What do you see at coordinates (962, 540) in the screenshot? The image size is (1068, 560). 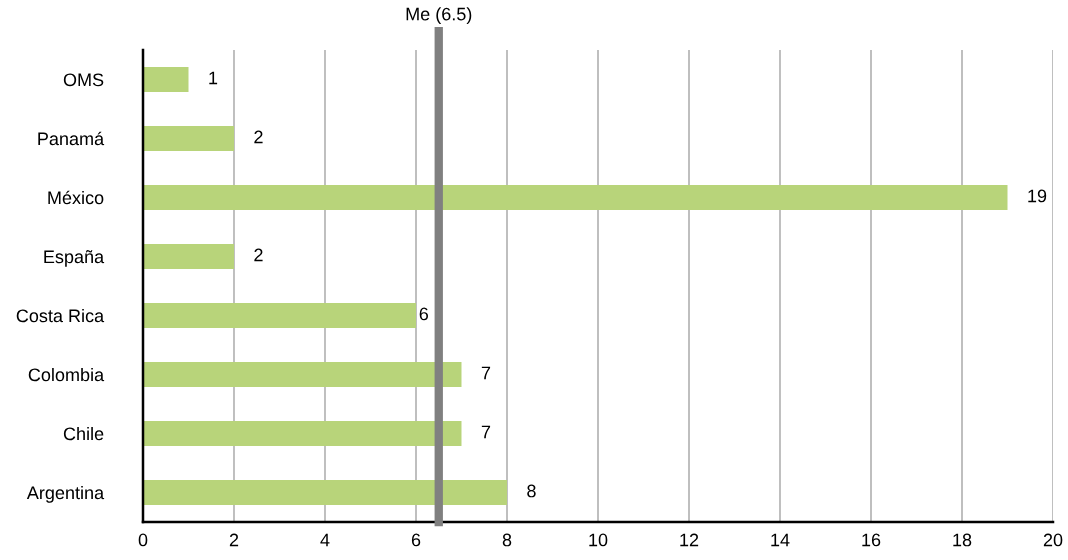 I see `x-tick-label: 18` at bounding box center [962, 540].